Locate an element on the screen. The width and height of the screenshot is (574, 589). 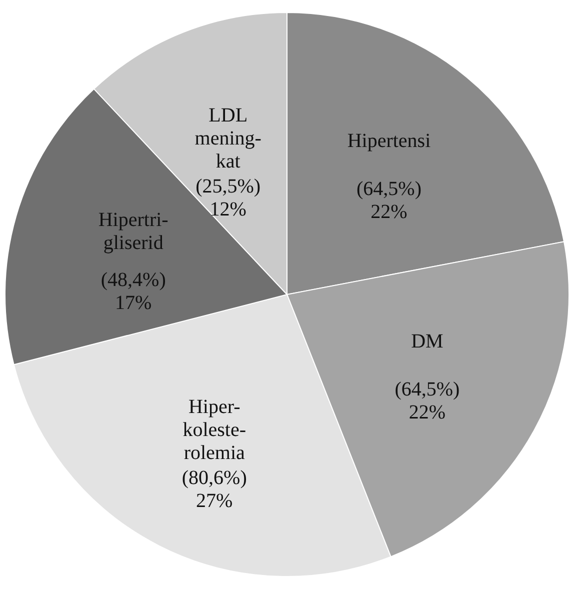
slice-label: LDL mening- kat is located at coordinates (228, 138).